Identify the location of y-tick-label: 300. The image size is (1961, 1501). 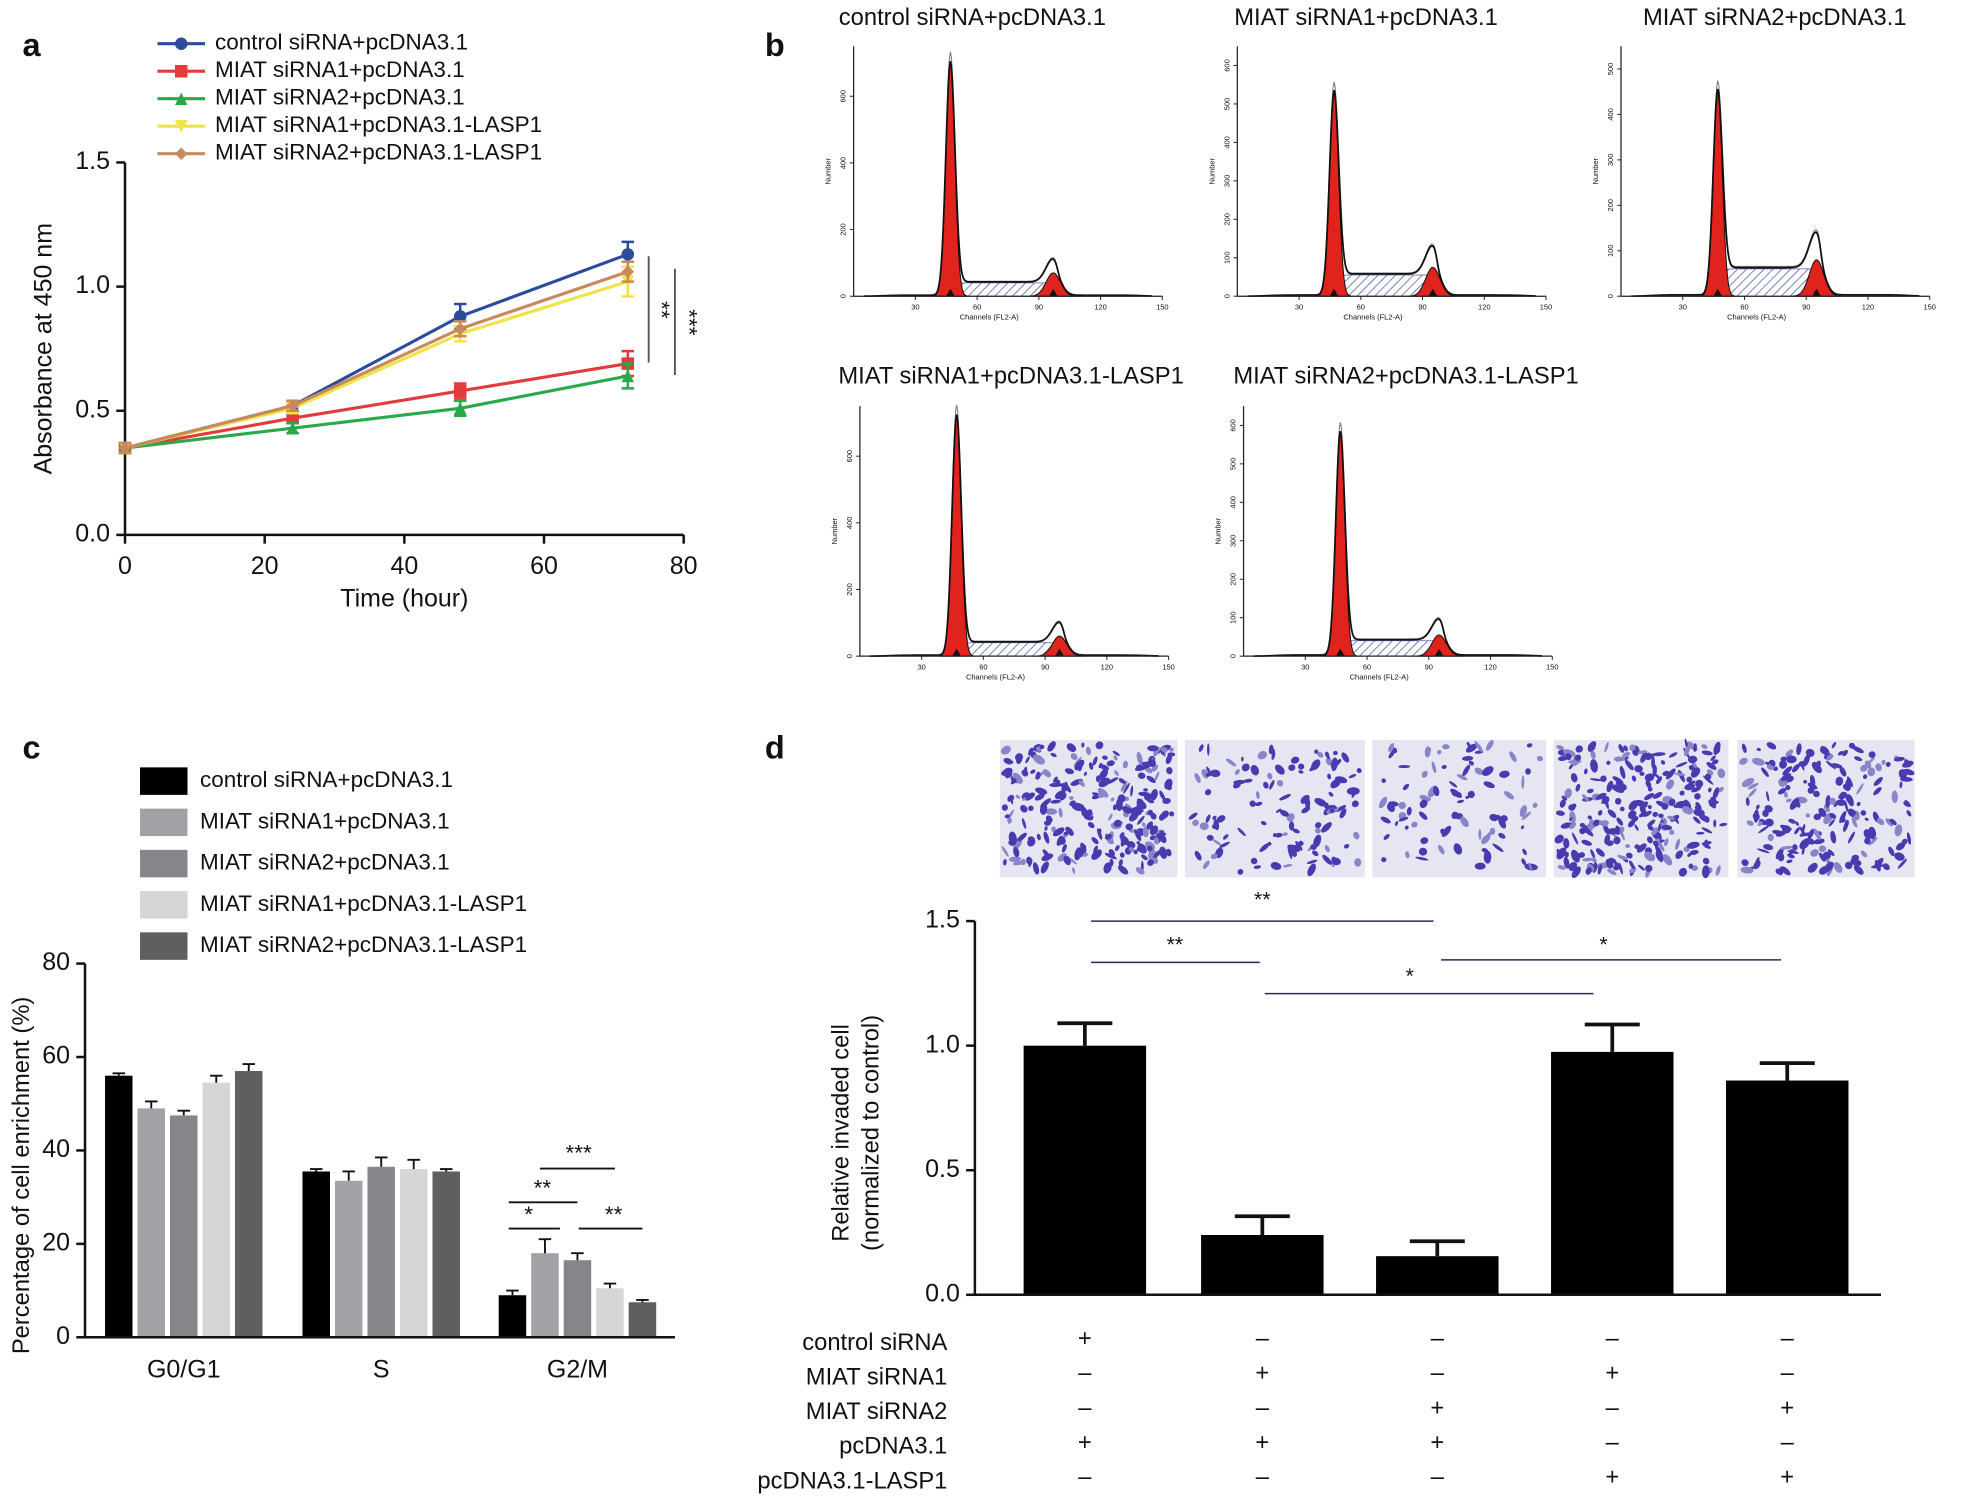
(1610, 160).